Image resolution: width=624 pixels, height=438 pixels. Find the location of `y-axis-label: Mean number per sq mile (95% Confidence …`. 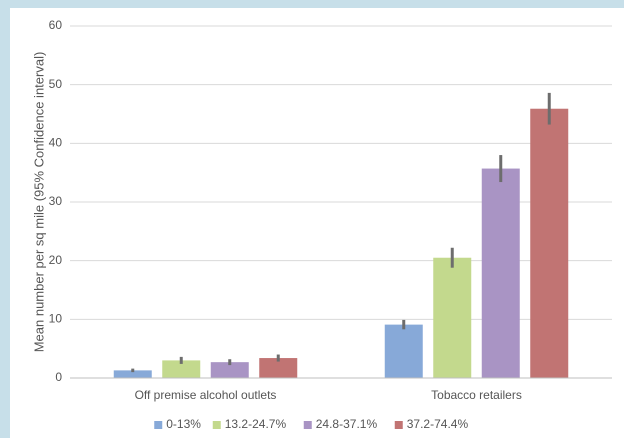

y-axis-label: Mean number per sq mile (95% Confidence … is located at coordinates (38, 202).